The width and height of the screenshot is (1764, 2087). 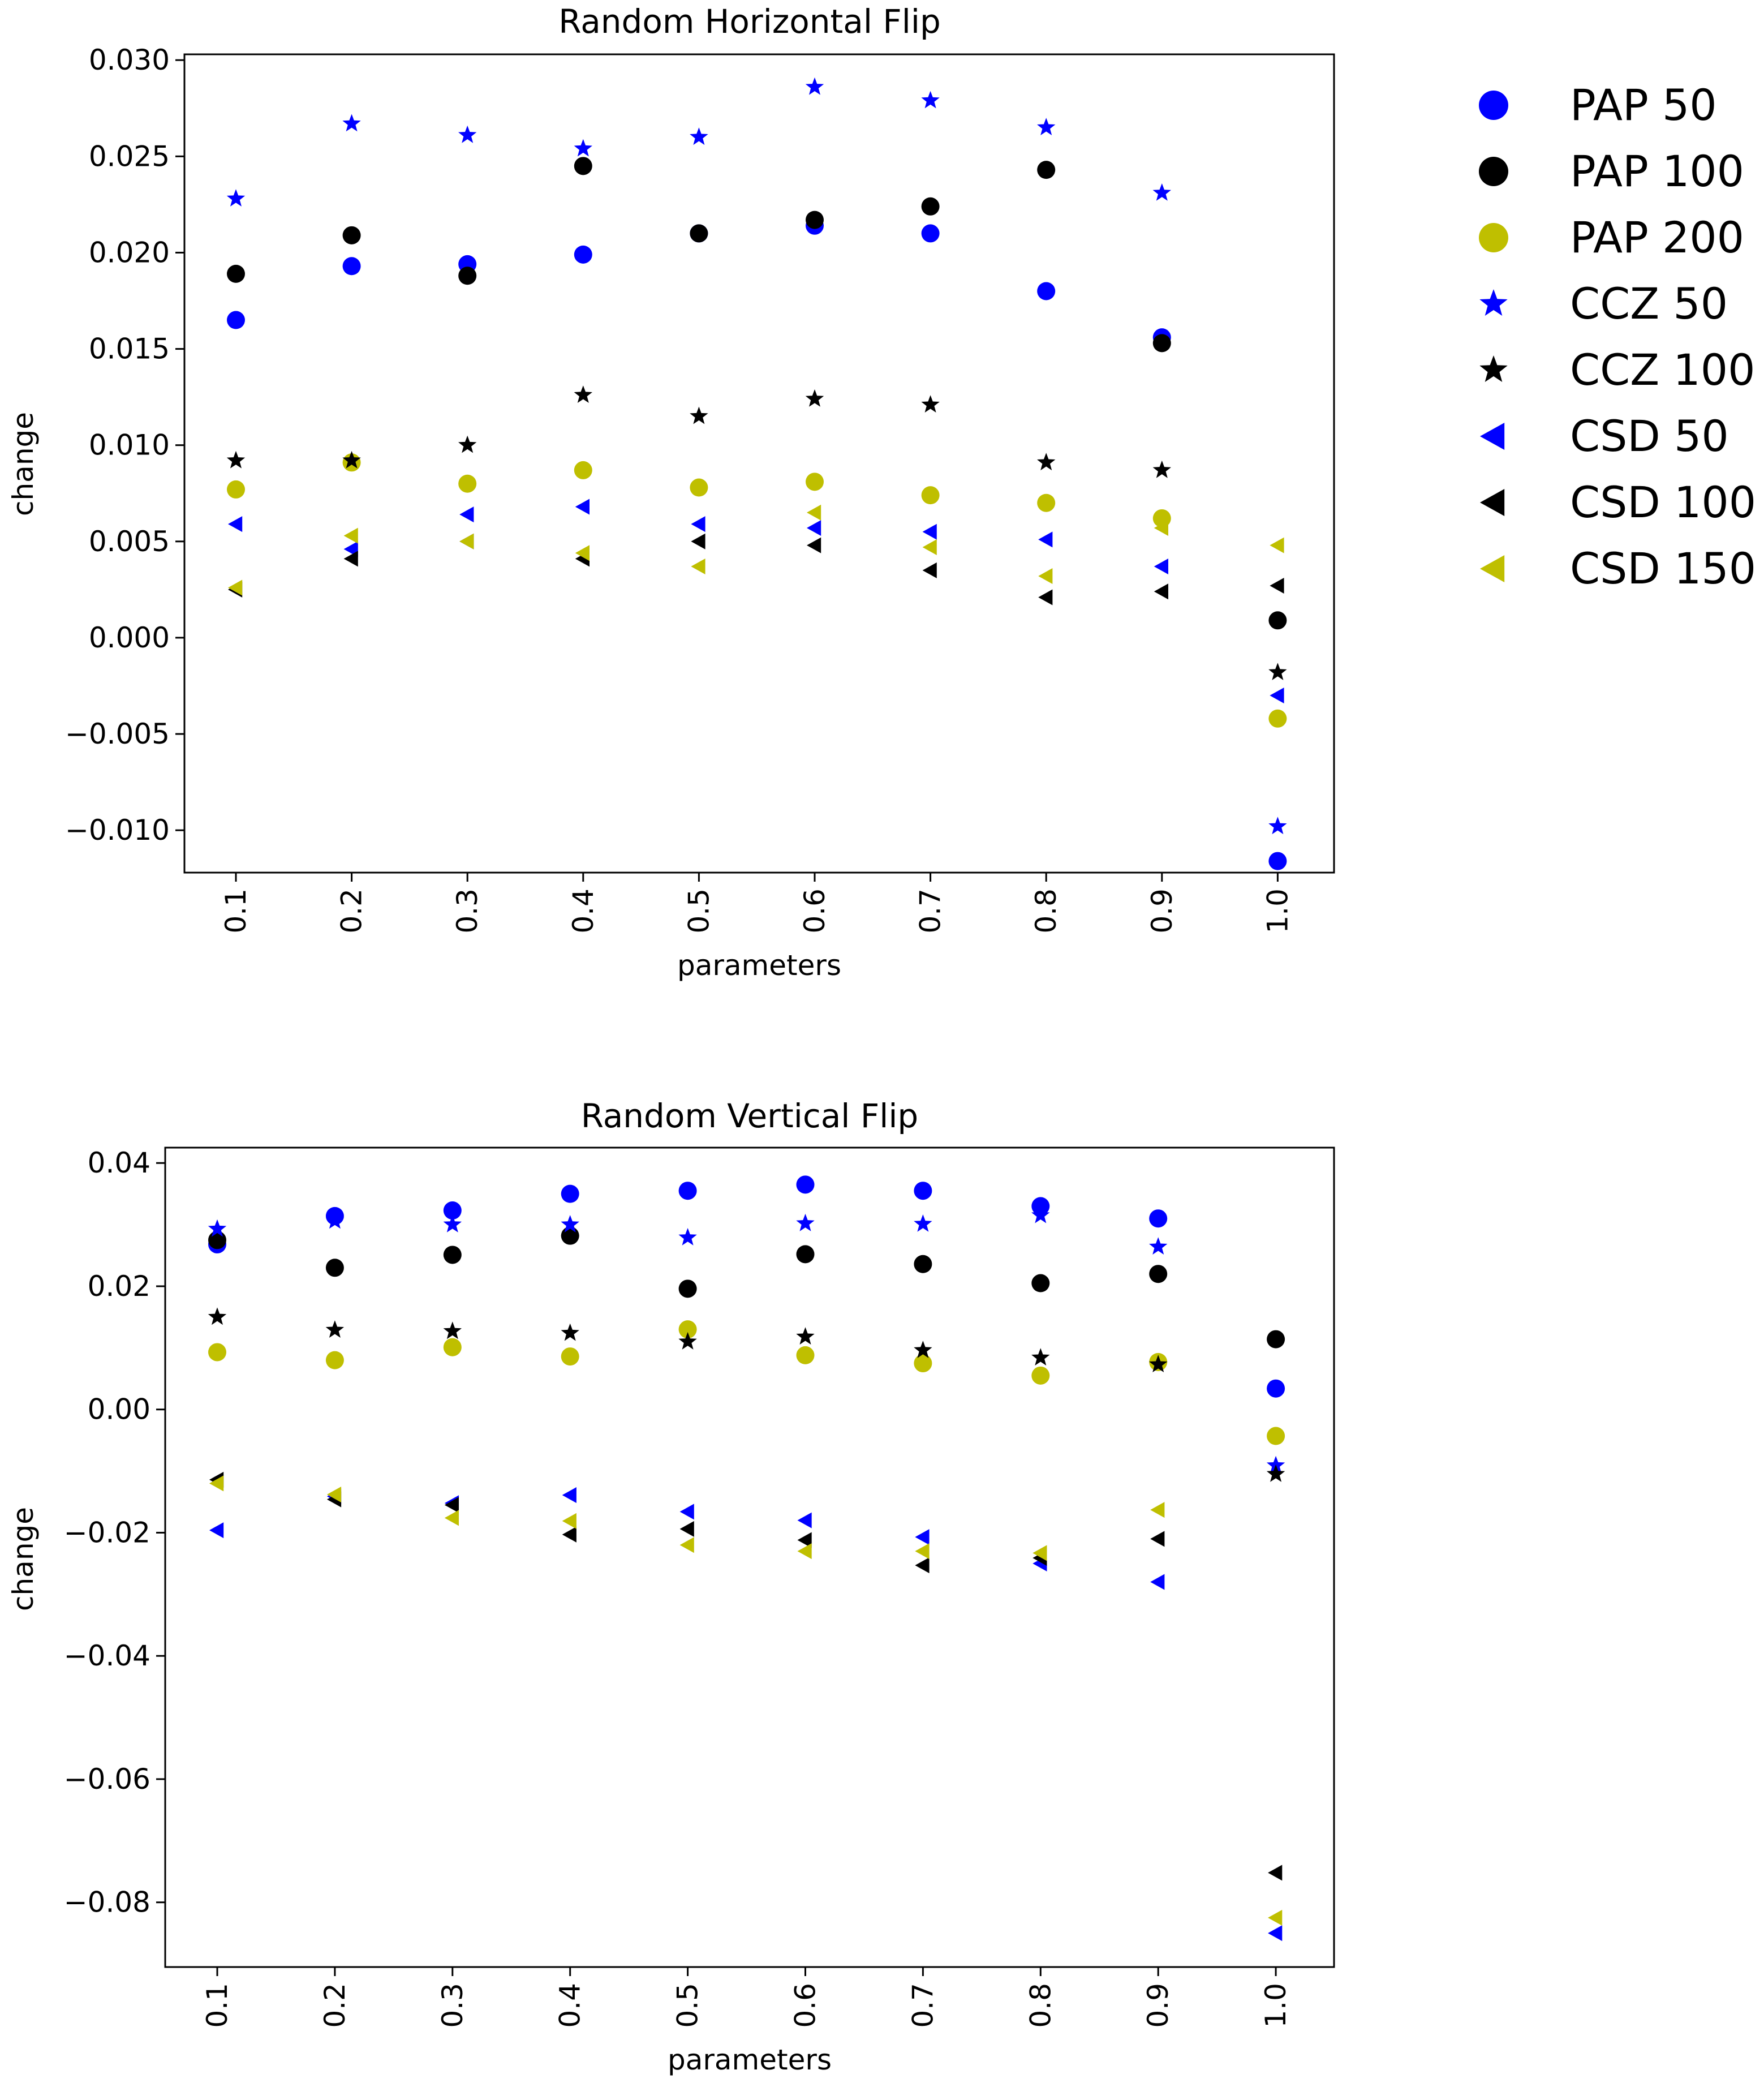 I want to click on y-tick-label: −0.04, so click(x=107, y=1656).